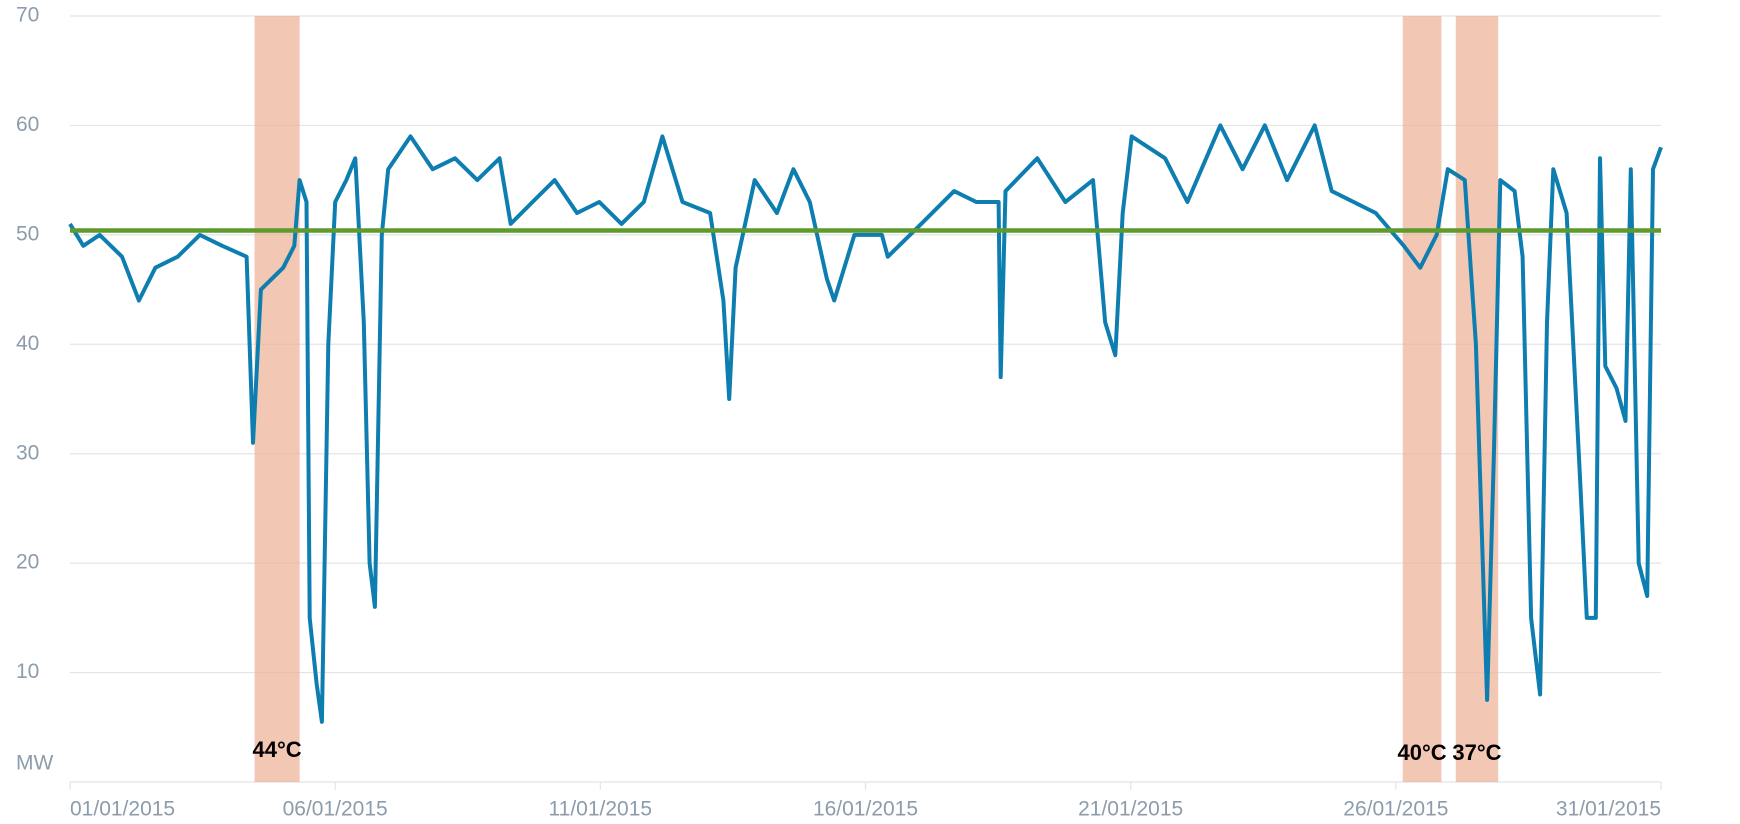 Image resolution: width=1740 pixels, height=824 pixels. Describe the element at coordinates (601, 809) in the screenshot. I see `x-tick-label: 11/01/2015` at that location.